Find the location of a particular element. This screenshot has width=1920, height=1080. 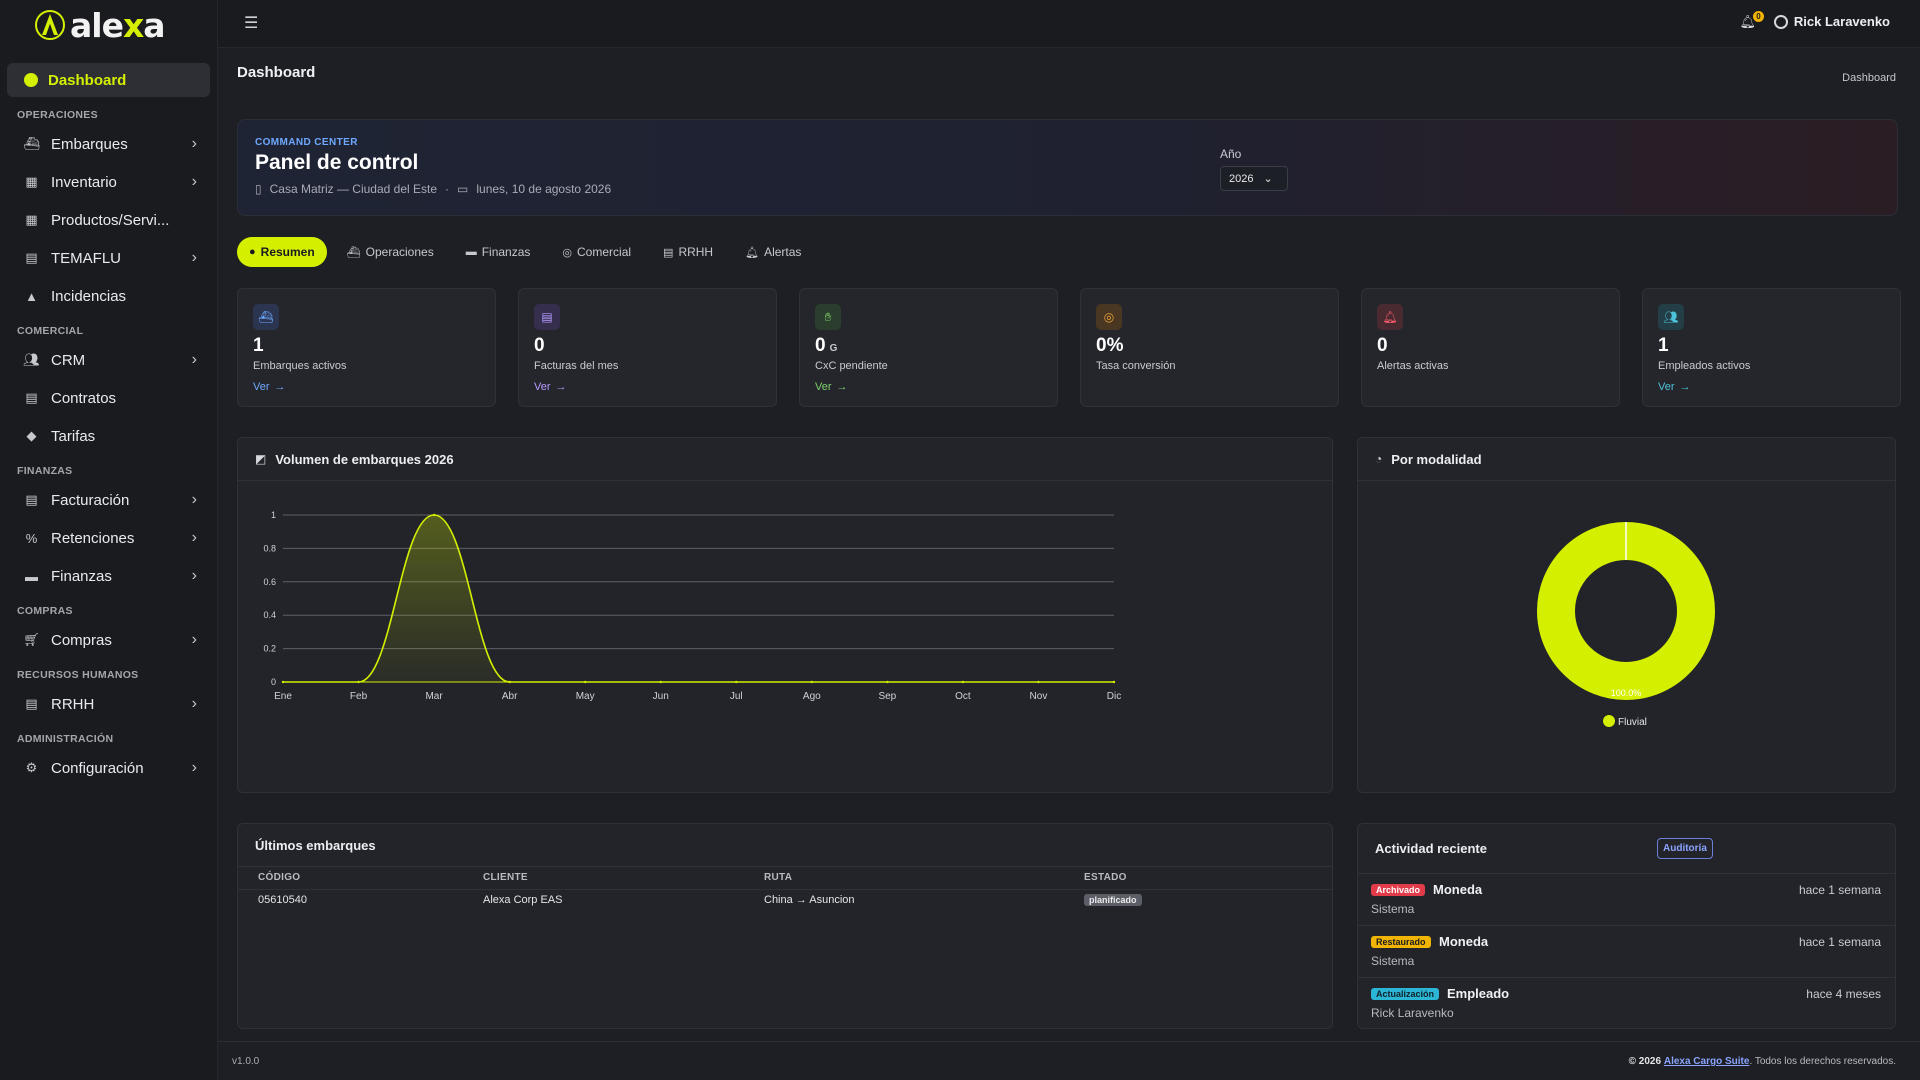

kpi-label: Alertas activas is located at coordinates (1413, 366).